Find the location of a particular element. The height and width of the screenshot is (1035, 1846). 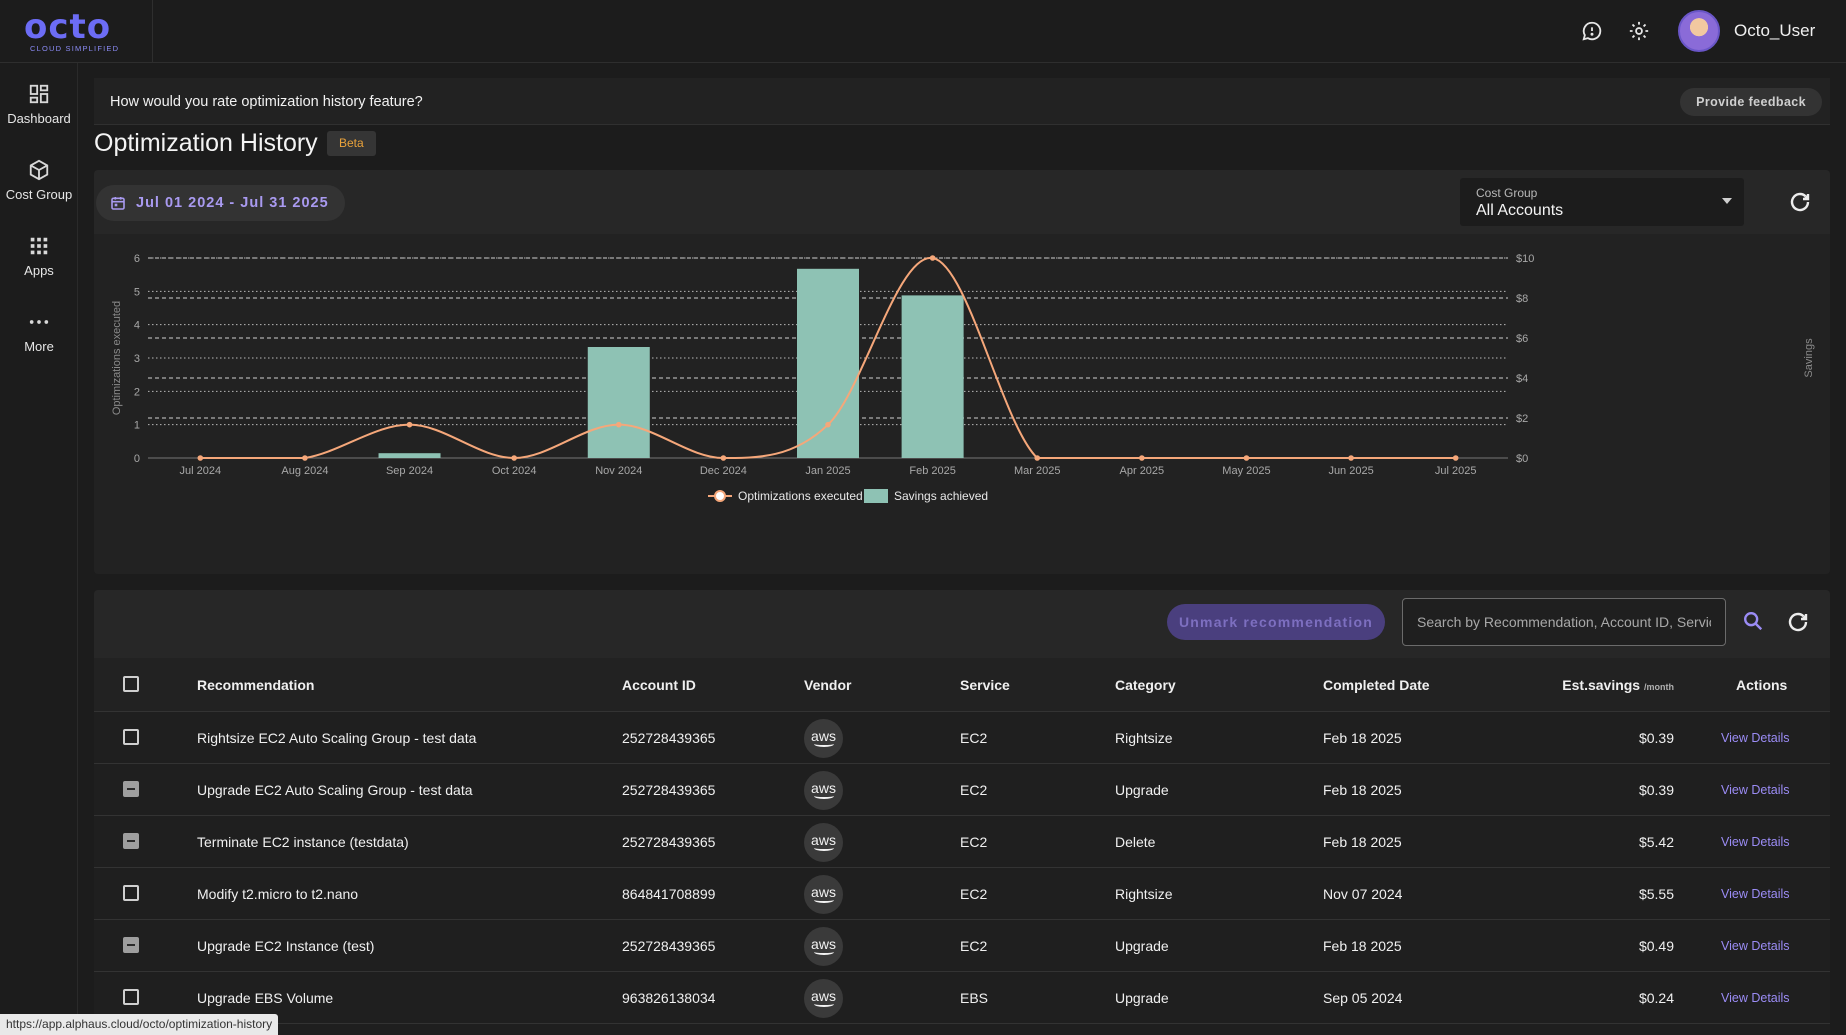

cost-group-select: Cost Group All Accounts is located at coordinates (1602, 202).